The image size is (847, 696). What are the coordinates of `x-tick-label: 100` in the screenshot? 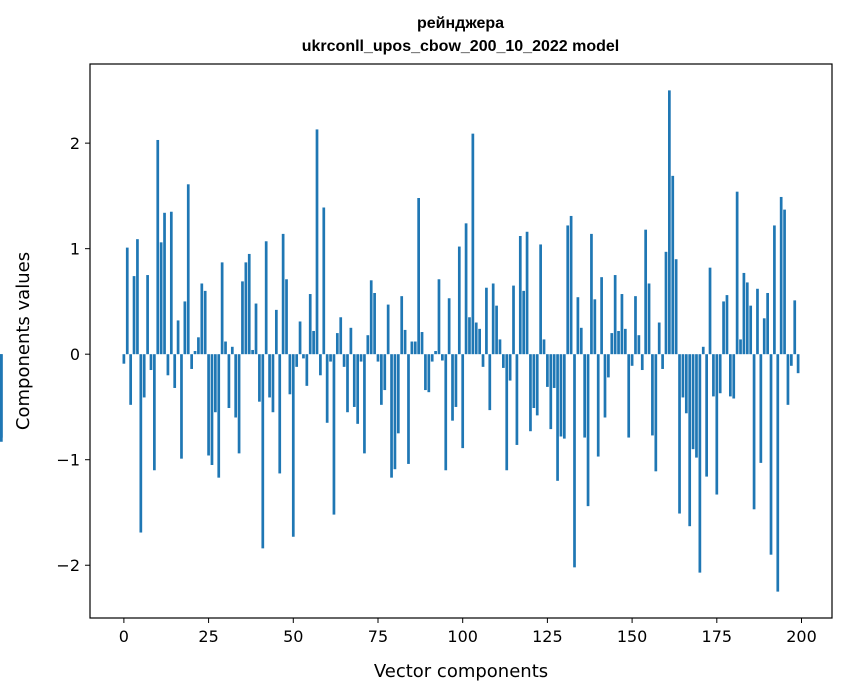 It's located at (462, 636).